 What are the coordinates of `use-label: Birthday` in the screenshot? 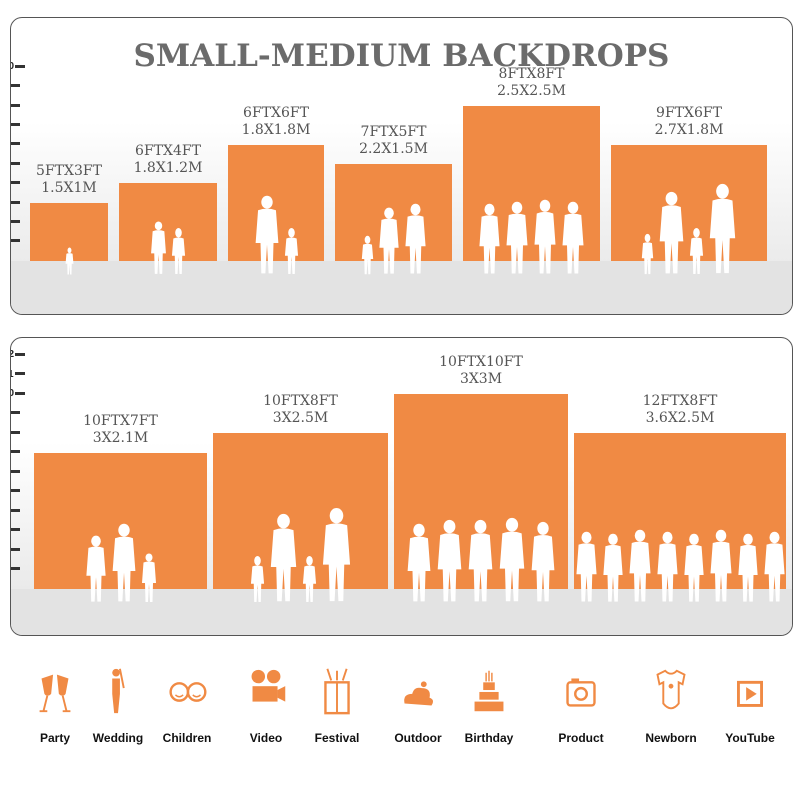 It's located at (489, 738).